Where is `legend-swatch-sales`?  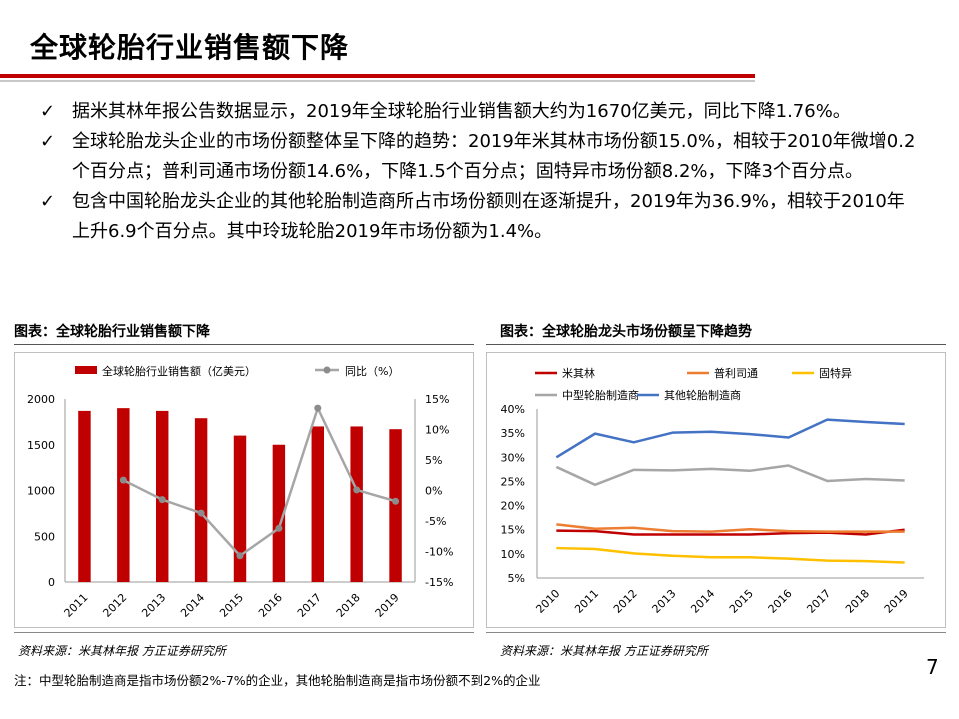
legend-swatch-sales is located at coordinates (86, 370).